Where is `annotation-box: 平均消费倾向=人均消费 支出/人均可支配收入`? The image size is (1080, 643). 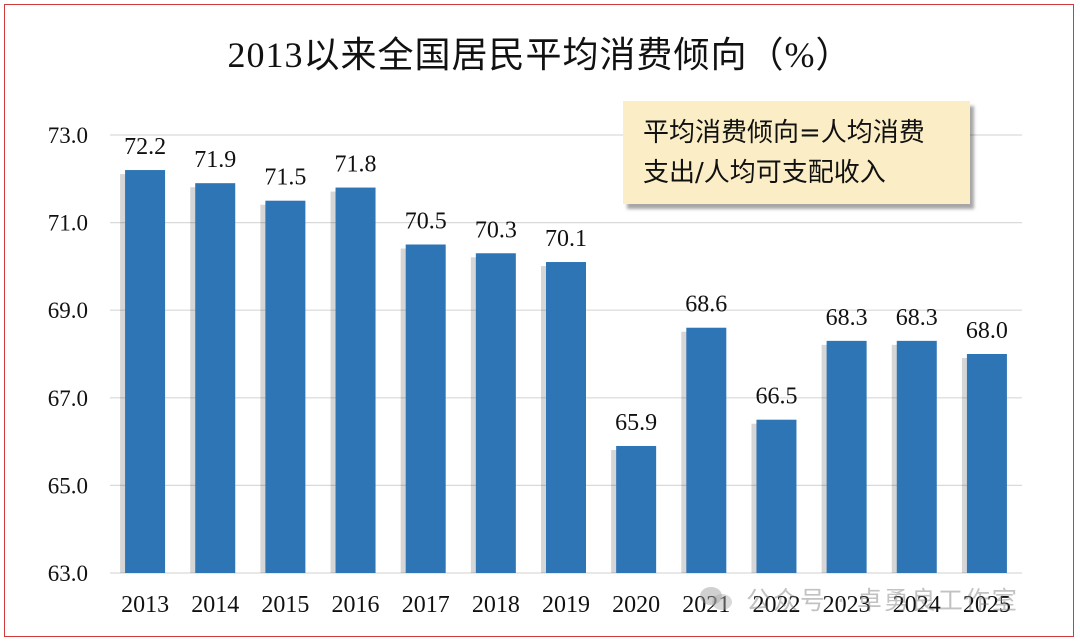
annotation-box: 平均消费倾向=人均消费 支出/人均可支配收入 is located at coordinates (796, 152).